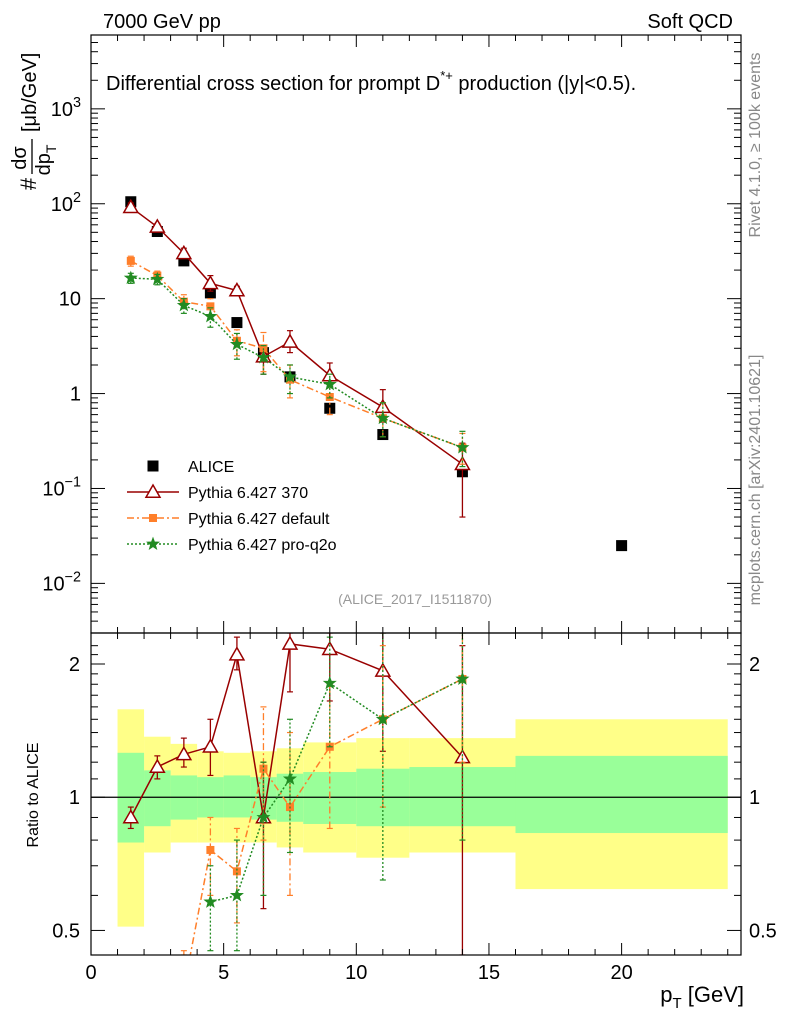 Image resolution: width=786 pixels, height=1024 pixels. I want to click on header-right-label: Soft QCD, so click(690, 22).